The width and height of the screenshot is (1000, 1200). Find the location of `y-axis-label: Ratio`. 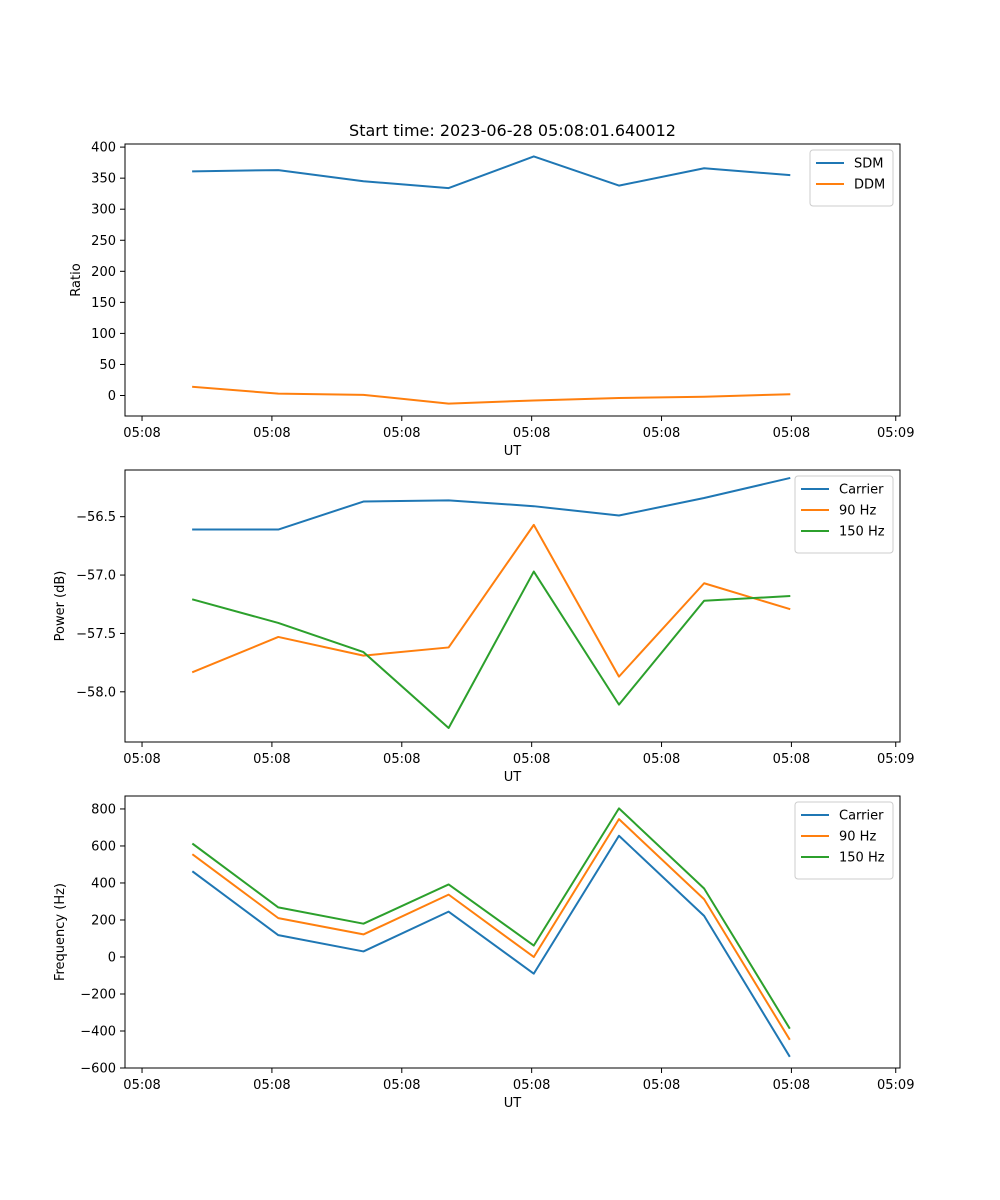

y-axis-label: Ratio is located at coordinates (76, 279).